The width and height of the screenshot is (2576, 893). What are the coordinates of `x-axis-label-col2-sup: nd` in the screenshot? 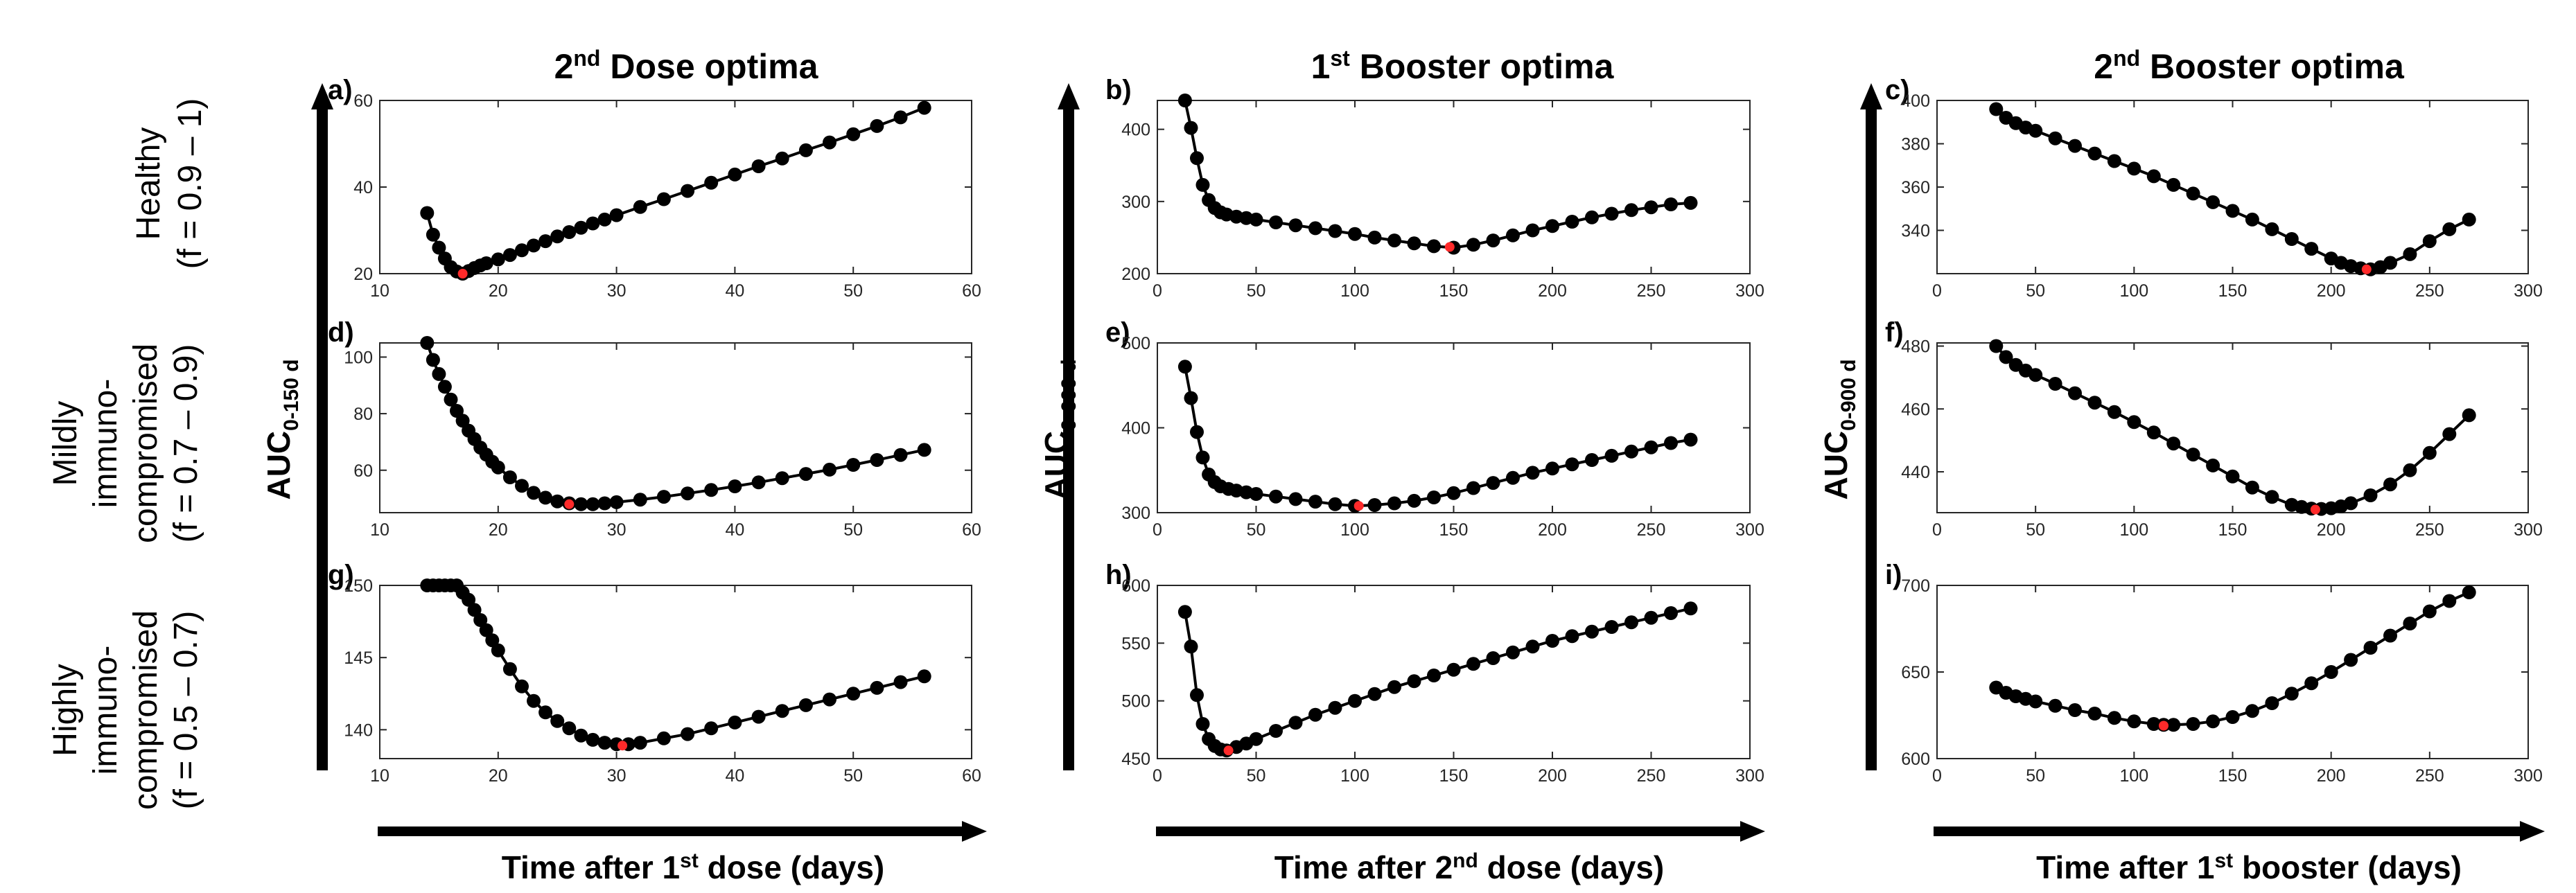 It's located at (1465, 860).